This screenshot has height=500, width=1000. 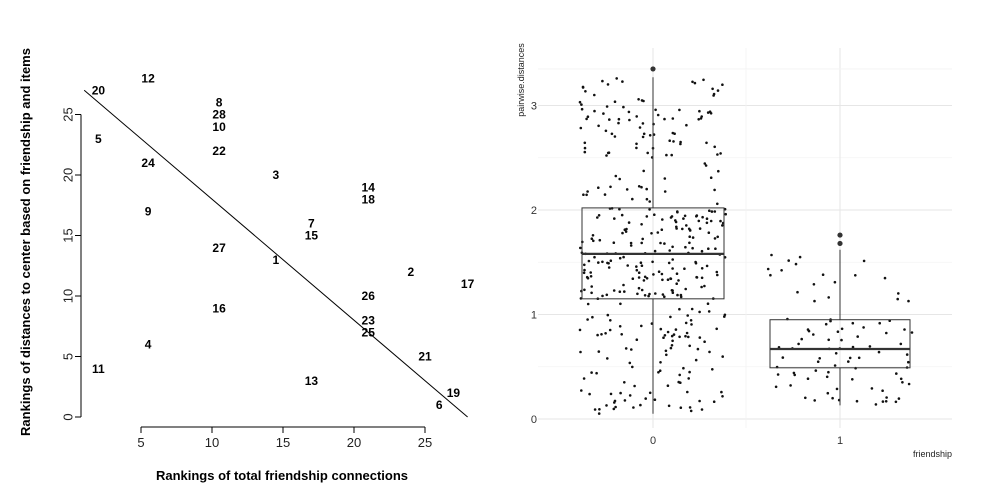 I want to click on x-axis-label: Rankings of total friendship connections, so click(x=282, y=475).